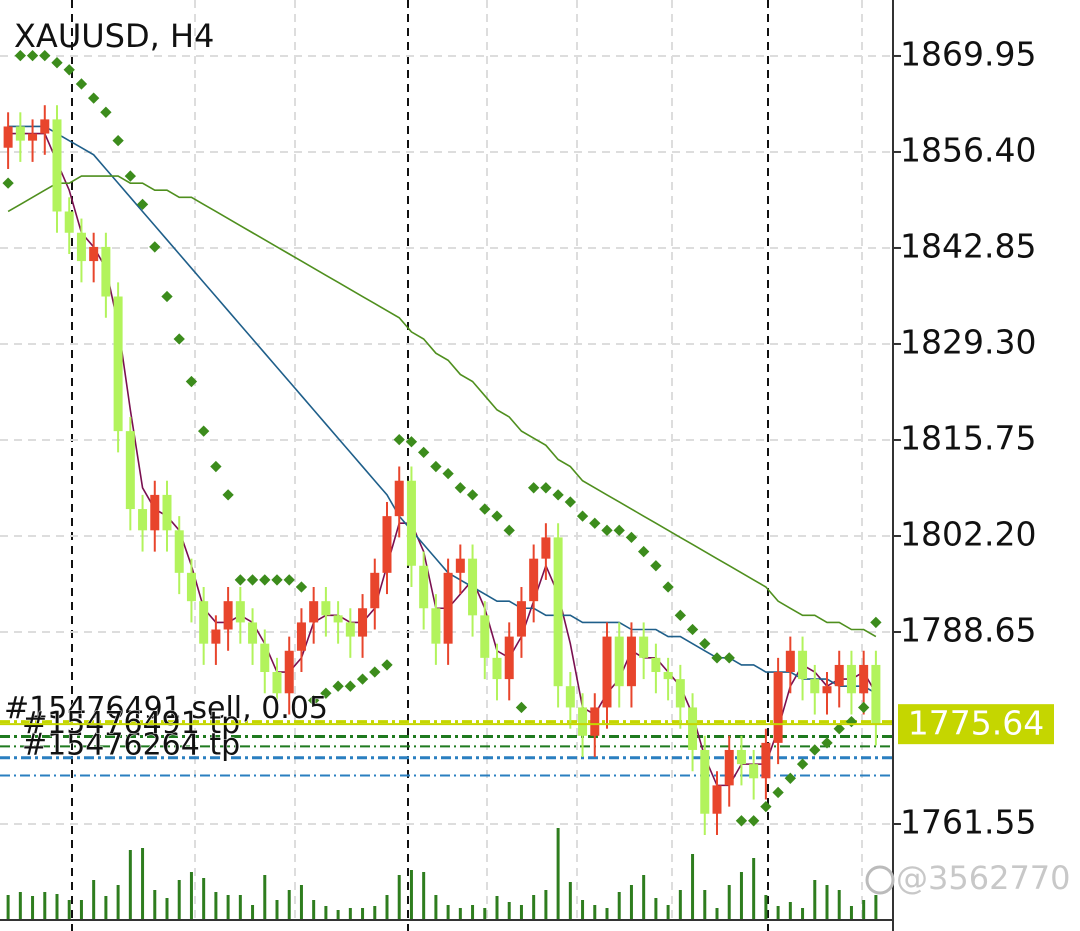 Image resolution: width=1080 pixels, height=931 pixels. I want to click on order-label: #15476491 sell, 0.05, so click(166, 708).